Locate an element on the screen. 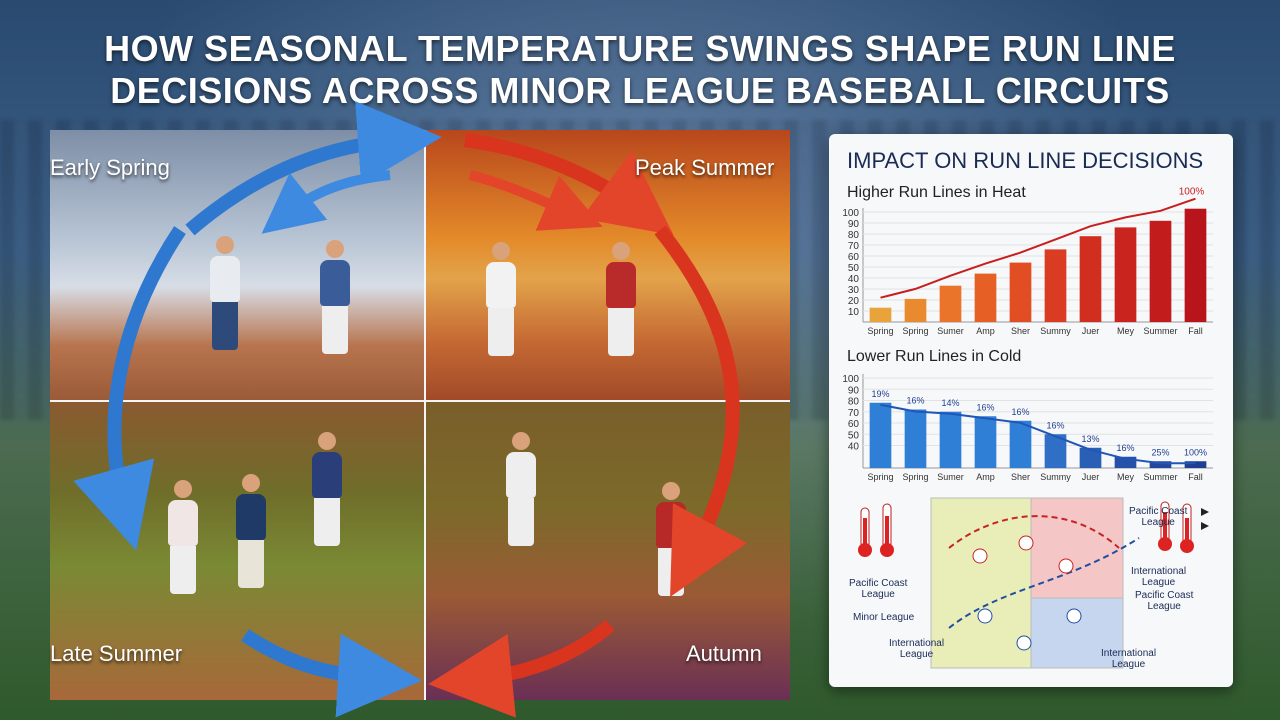  data-label: 25% is located at coordinates (1160, 452).